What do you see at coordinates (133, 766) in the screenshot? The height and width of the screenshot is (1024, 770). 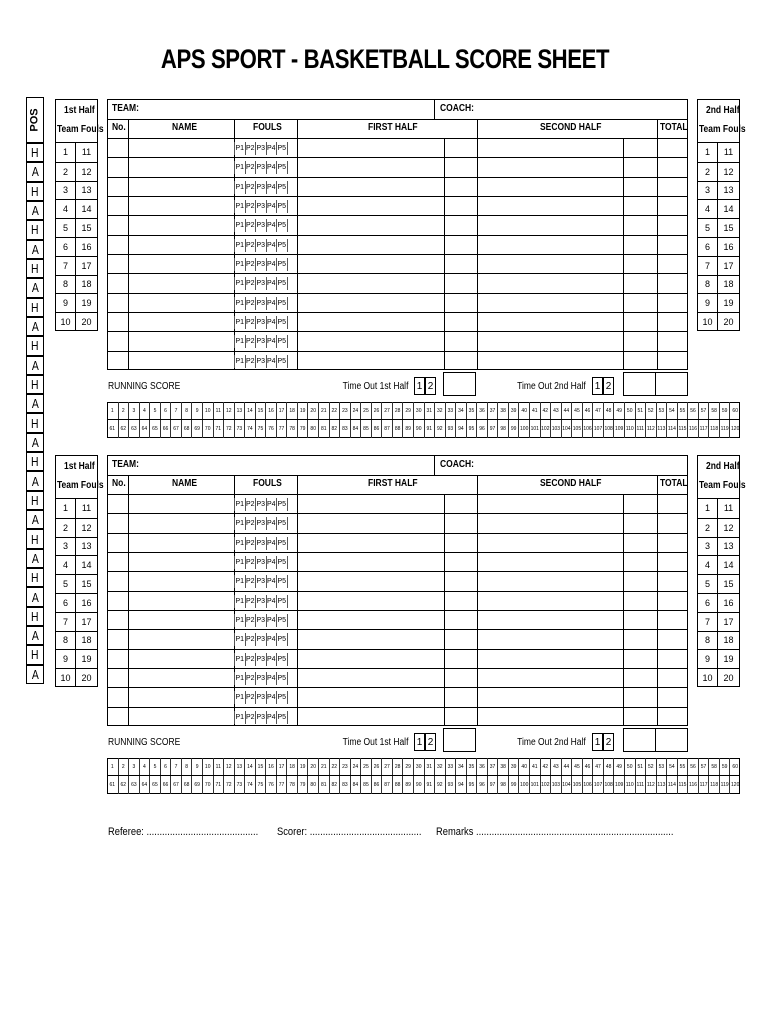 I see `running-score-3: 3` at bounding box center [133, 766].